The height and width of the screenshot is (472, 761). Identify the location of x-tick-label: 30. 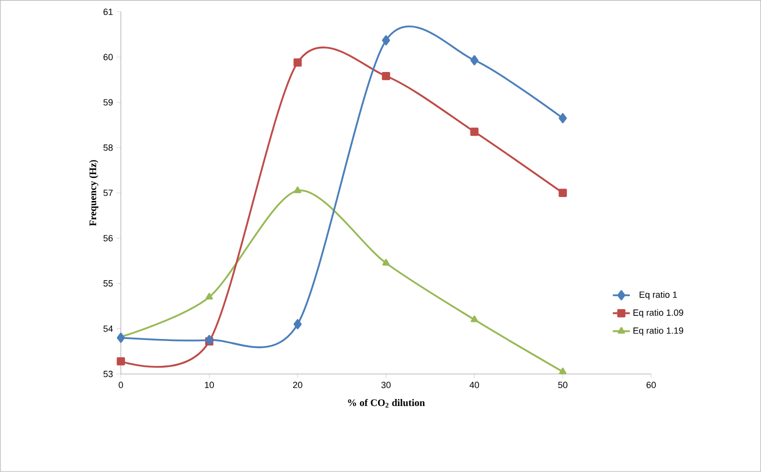
(386, 385).